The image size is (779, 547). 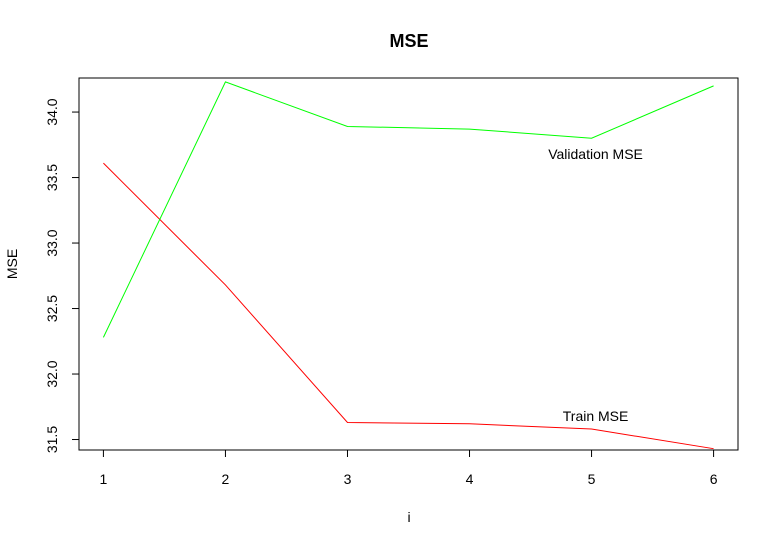 What do you see at coordinates (595, 285) in the screenshot?
I see `annotation-layer: Validation MSE Train MSE` at bounding box center [595, 285].